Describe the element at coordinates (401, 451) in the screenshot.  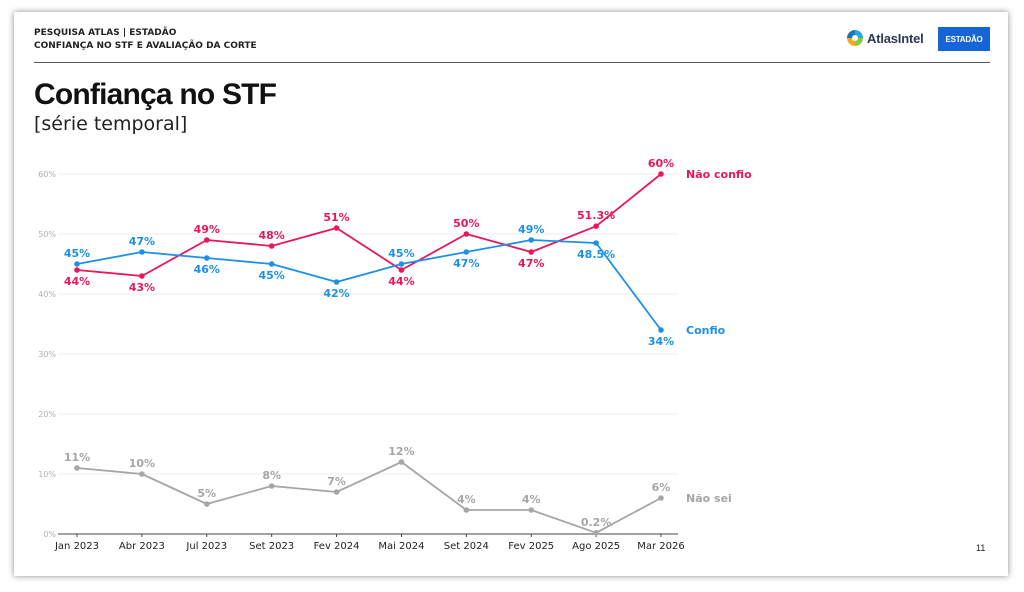
I see `data-label: 12%` at that location.